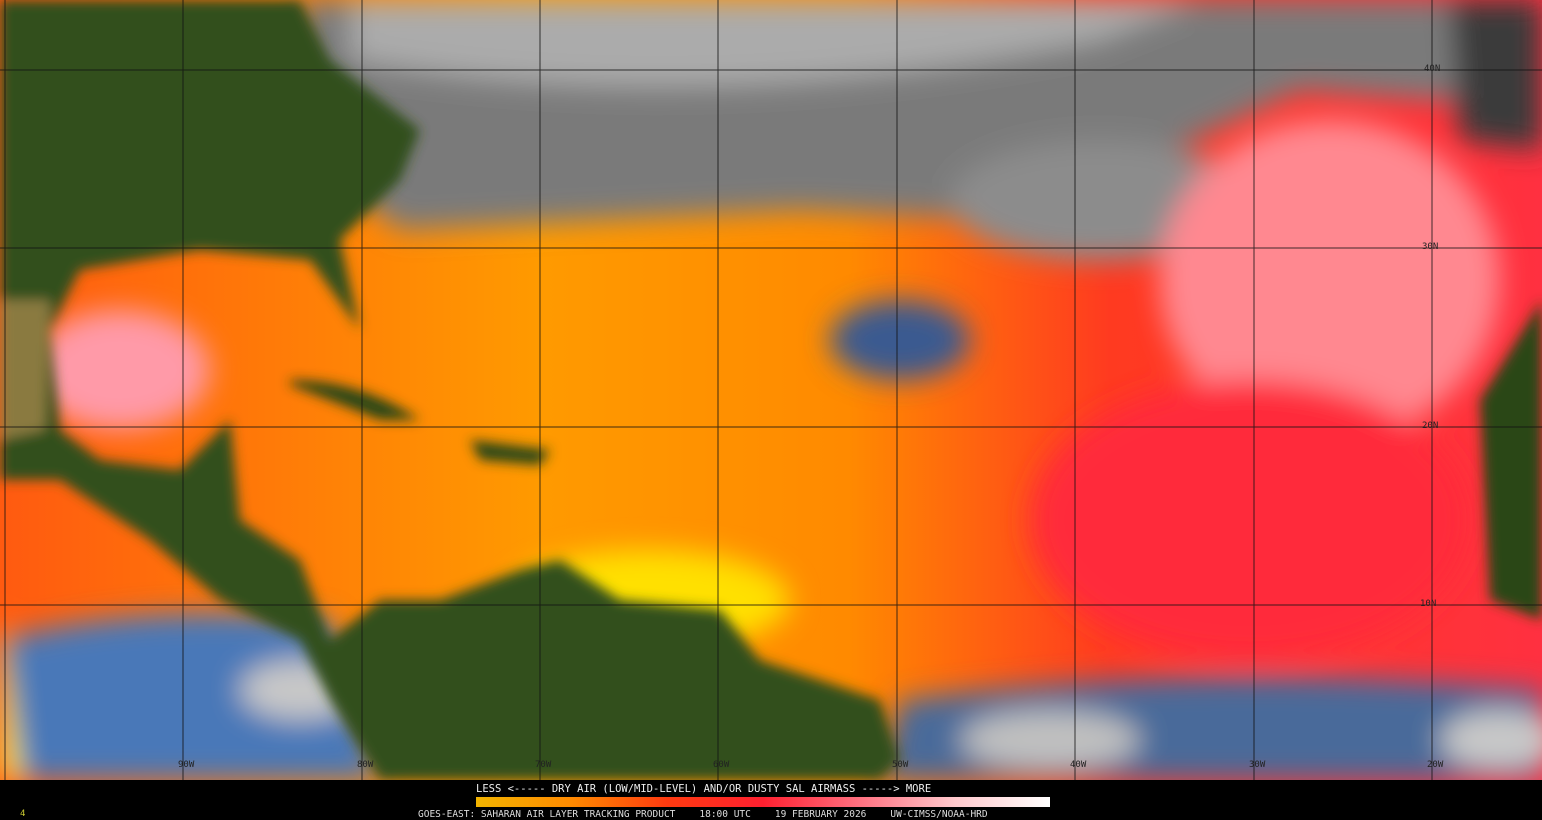  What do you see at coordinates (725, 814) in the screenshot?
I see `time-stamp: 18:00 UTC` at bounding box center [725, 814].